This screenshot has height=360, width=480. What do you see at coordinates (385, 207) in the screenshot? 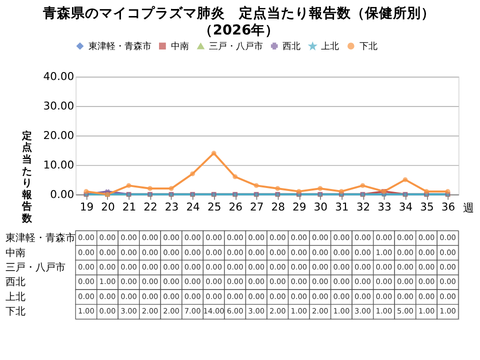
I see `x-tick-label: 33` at bounding box center [385, 207].